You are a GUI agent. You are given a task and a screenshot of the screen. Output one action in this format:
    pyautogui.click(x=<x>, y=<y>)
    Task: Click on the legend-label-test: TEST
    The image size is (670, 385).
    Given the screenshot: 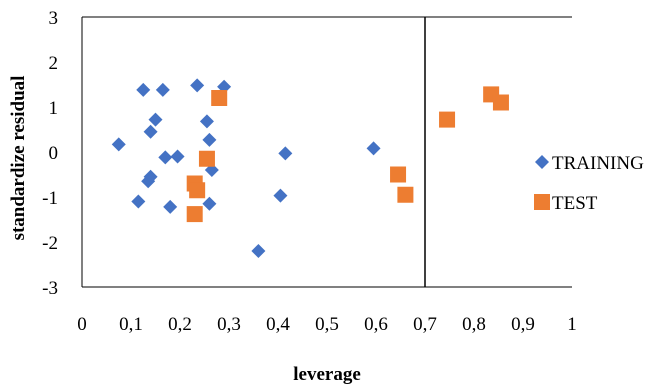 What is the action you would take?
    pyautogui.click(x=575, y=203)
    